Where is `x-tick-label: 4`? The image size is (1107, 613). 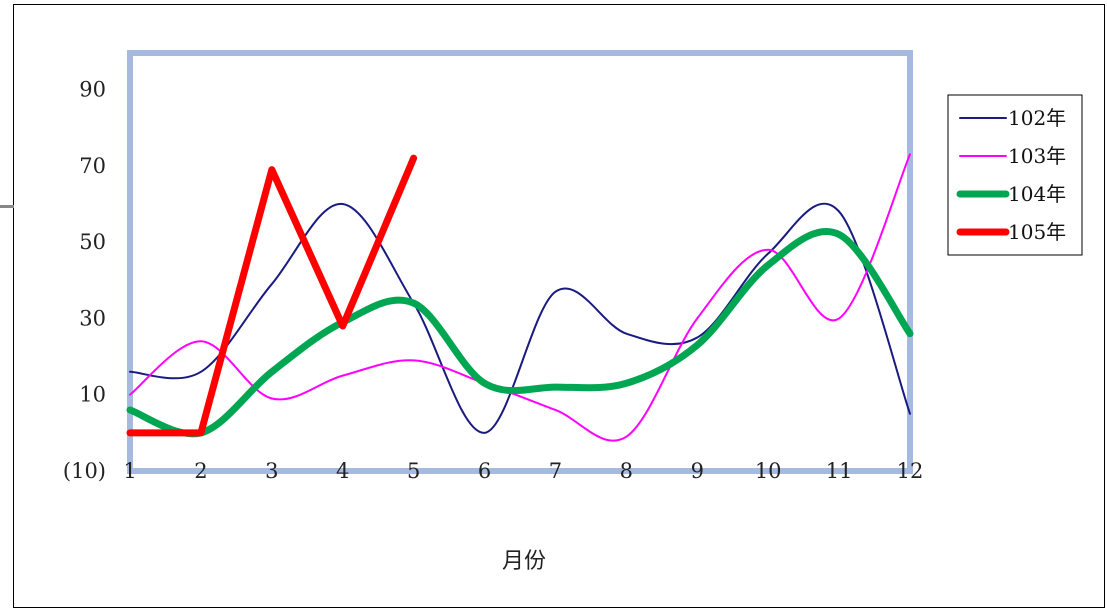 x-tick-label: 4 is located at coordinates (342, 471).